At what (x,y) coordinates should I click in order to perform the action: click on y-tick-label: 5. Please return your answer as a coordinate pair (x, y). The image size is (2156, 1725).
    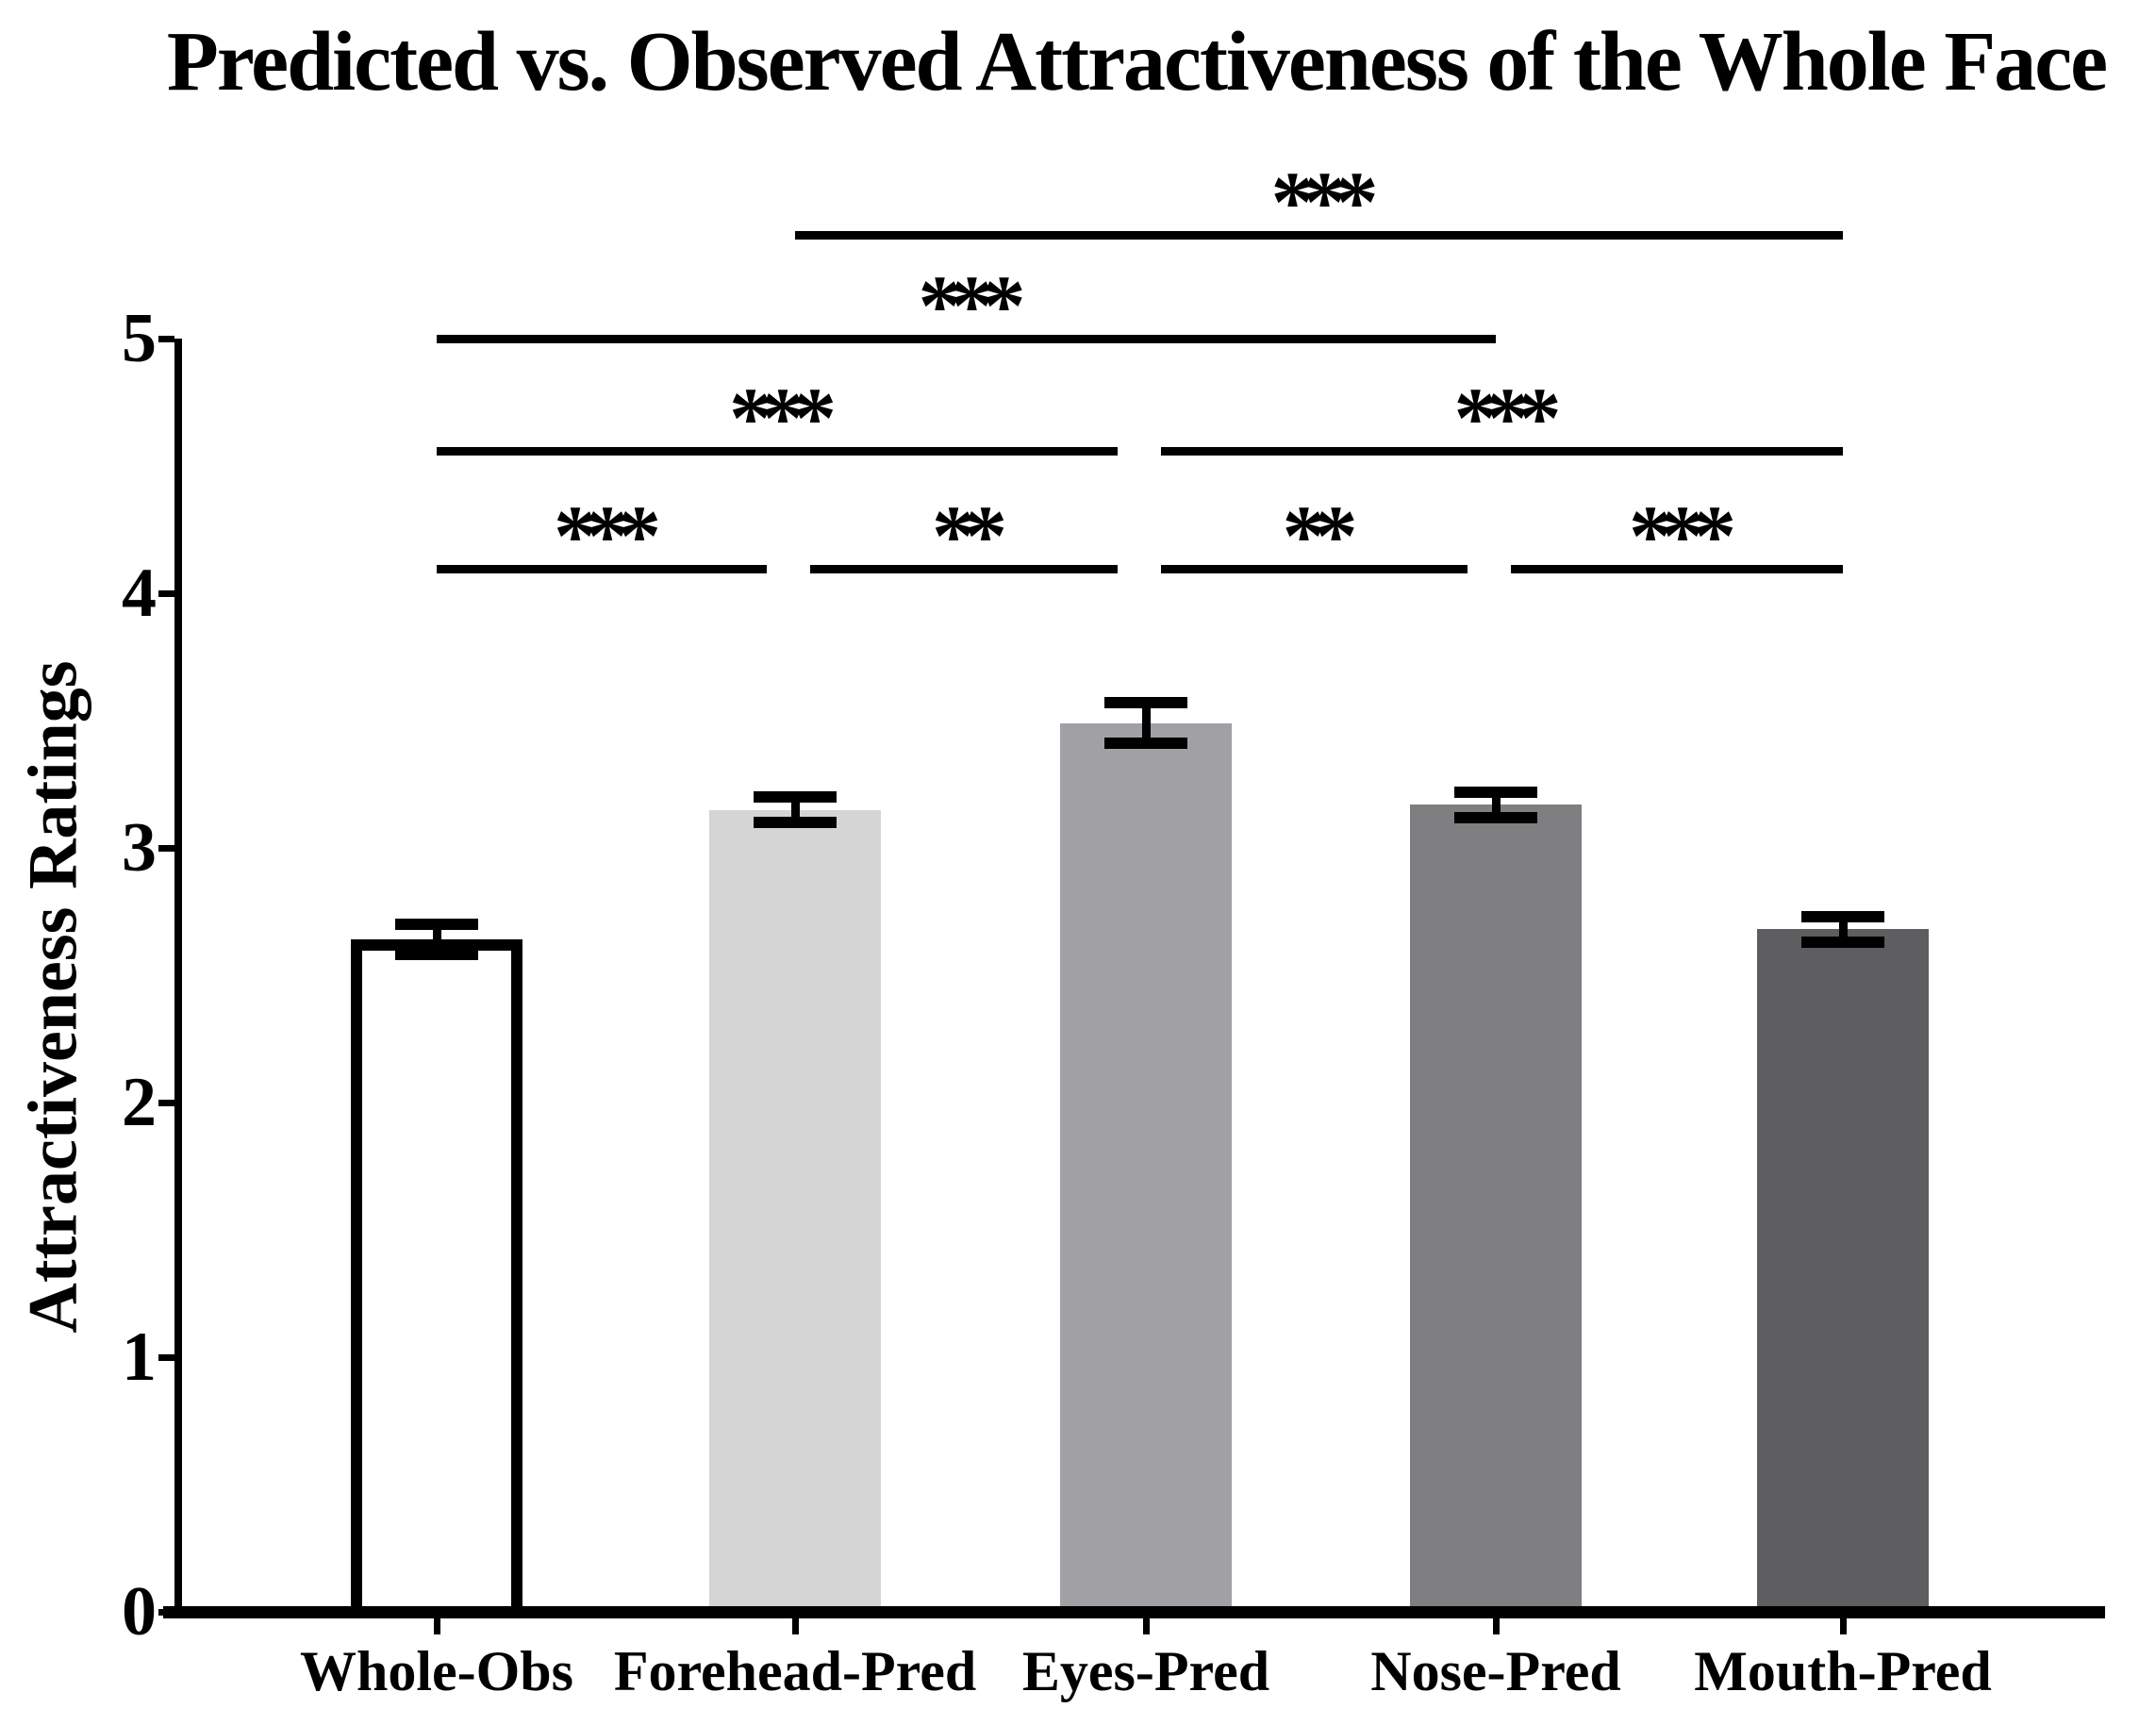
    Looking at the image, I should click on (140, 338).